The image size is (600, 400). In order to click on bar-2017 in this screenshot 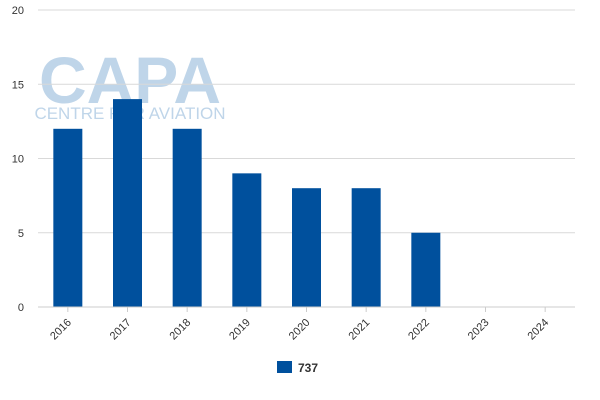, I will do `click(127, 203)`.